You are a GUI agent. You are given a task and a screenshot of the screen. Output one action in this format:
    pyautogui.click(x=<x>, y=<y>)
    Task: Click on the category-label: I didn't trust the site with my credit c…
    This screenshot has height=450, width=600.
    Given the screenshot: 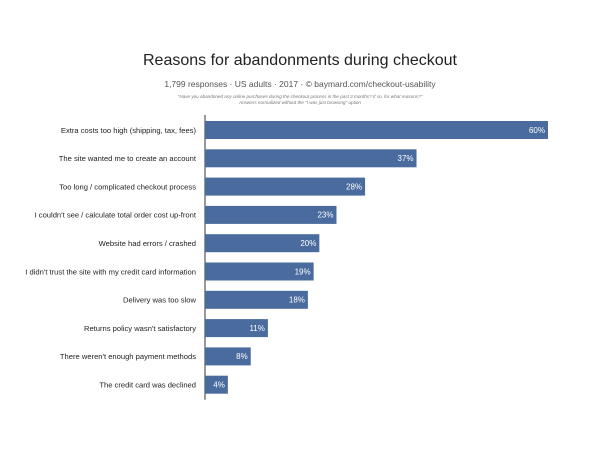 What is the action you would take?
    pyautogui.click(x=110, y=271)
    